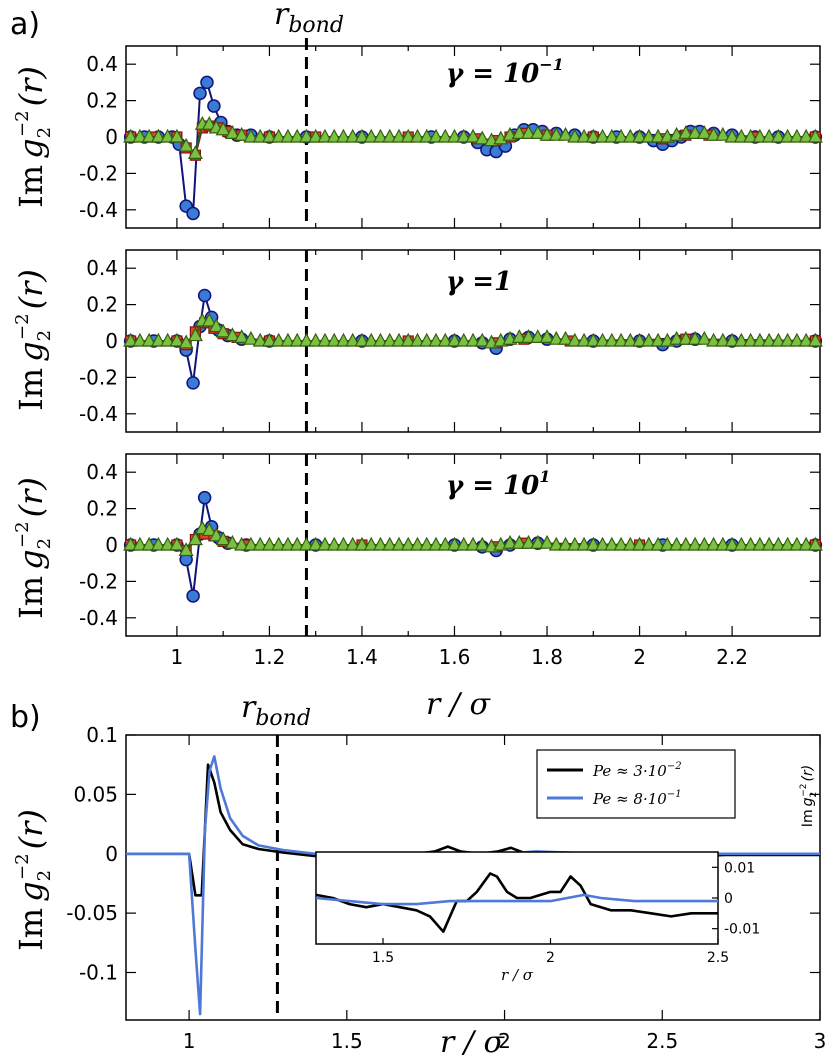  I want to click on ylabel-a-bottom: Img2−2(r), so click(33, 548).